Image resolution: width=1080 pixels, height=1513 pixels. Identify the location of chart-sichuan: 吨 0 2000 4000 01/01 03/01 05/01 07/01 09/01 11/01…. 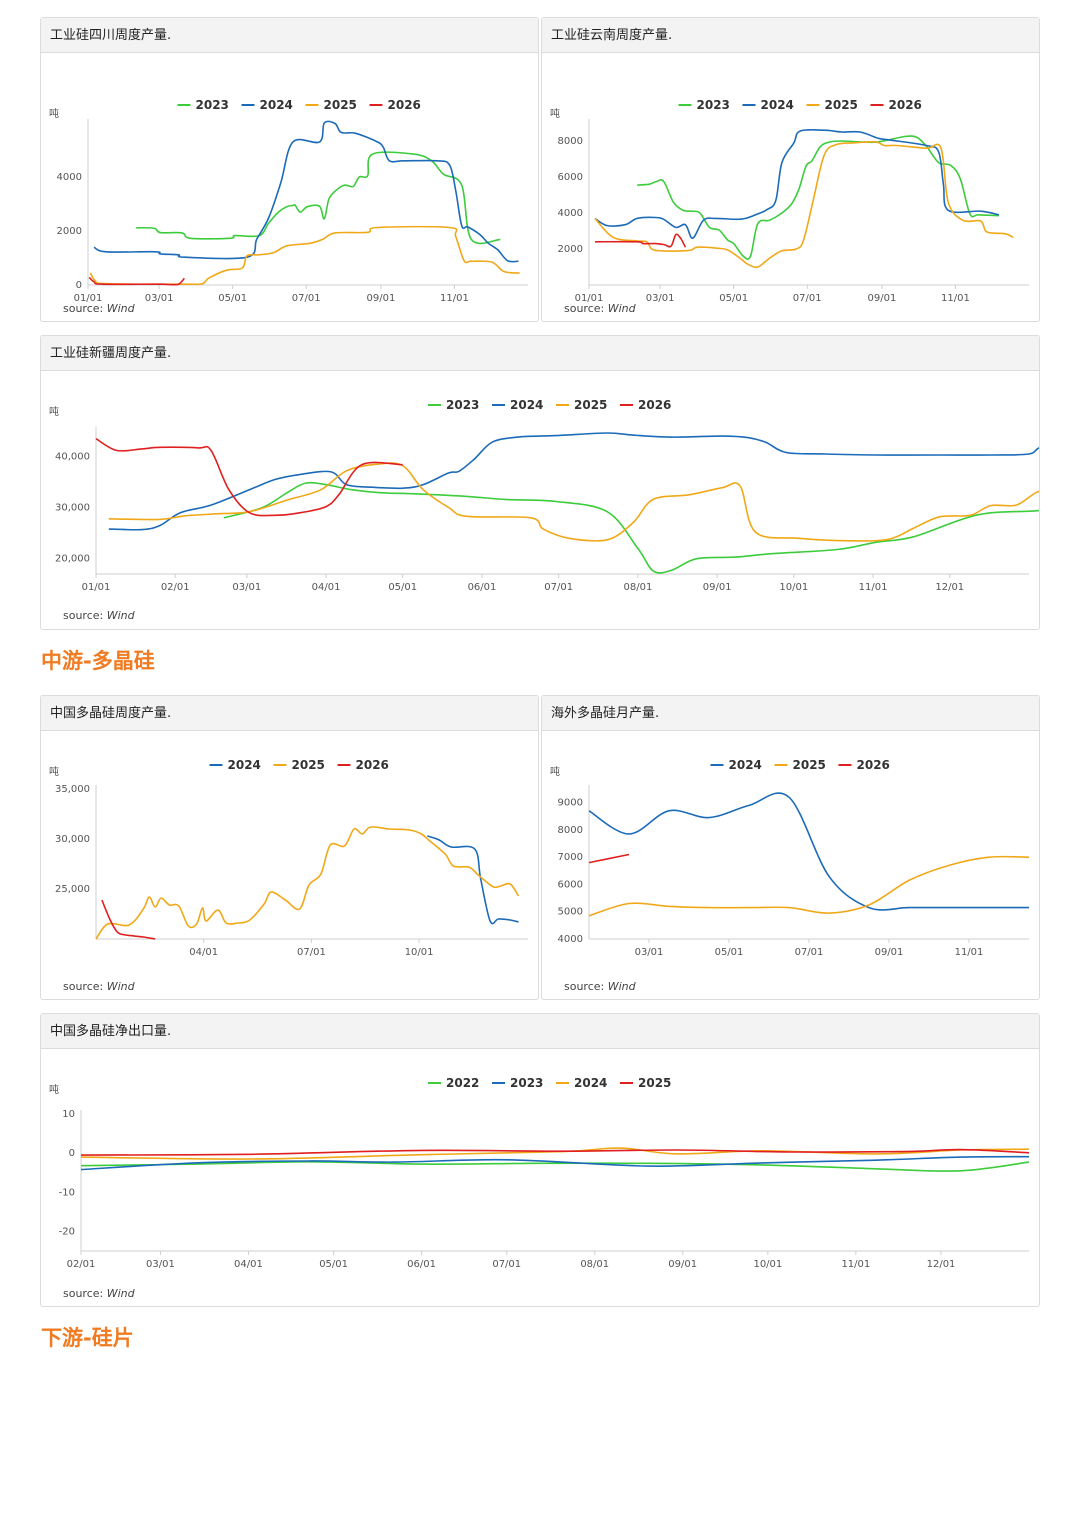
(288, 201).